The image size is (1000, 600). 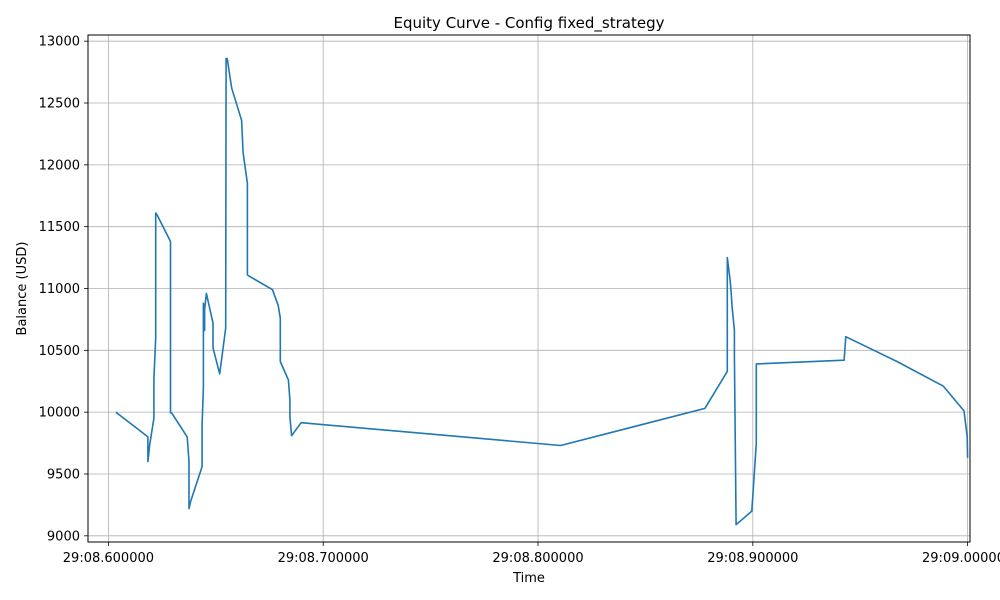 I want to click on x-tick-label: 29:08.900000, so click(x=752, y=558).